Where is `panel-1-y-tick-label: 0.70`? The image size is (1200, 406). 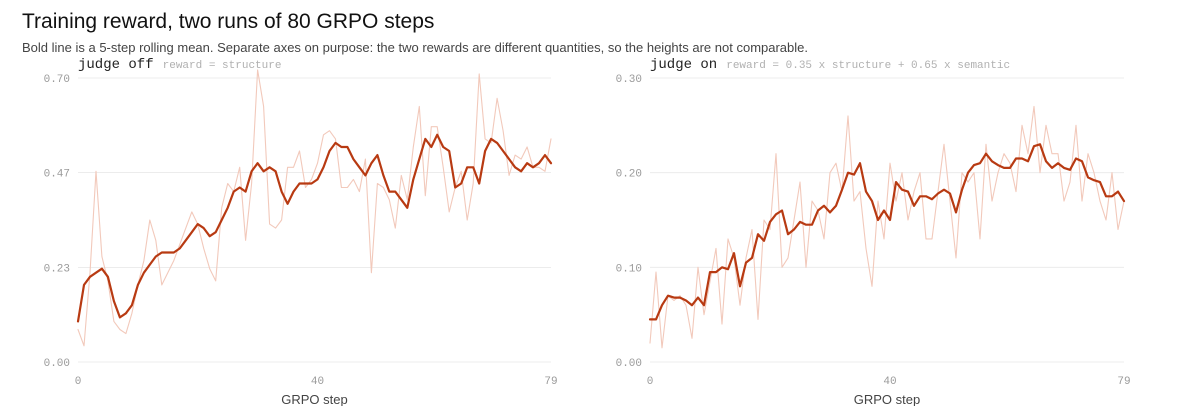
panel-1-y-tick-label: 0.70 is located at coordinates (57, 80).